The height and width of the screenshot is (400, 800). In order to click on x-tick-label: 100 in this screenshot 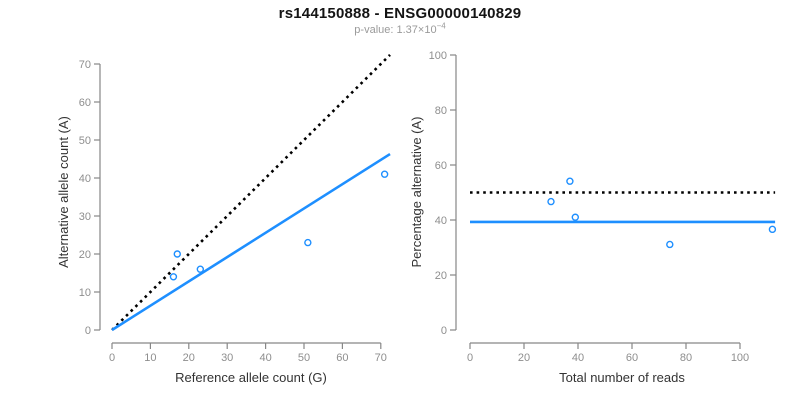, I will do `click(740, 358)`.